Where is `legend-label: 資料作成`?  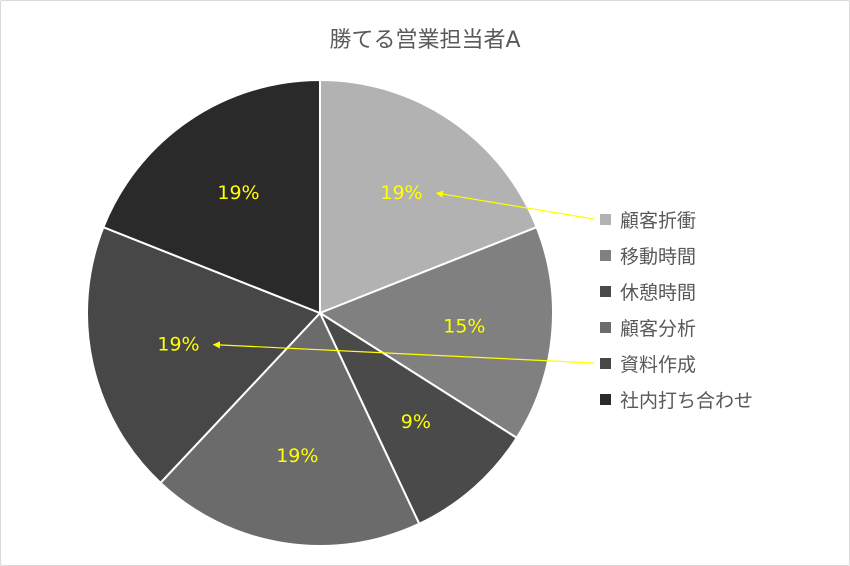 legend-label: 資料作成 is located at coordinates (658, 364).